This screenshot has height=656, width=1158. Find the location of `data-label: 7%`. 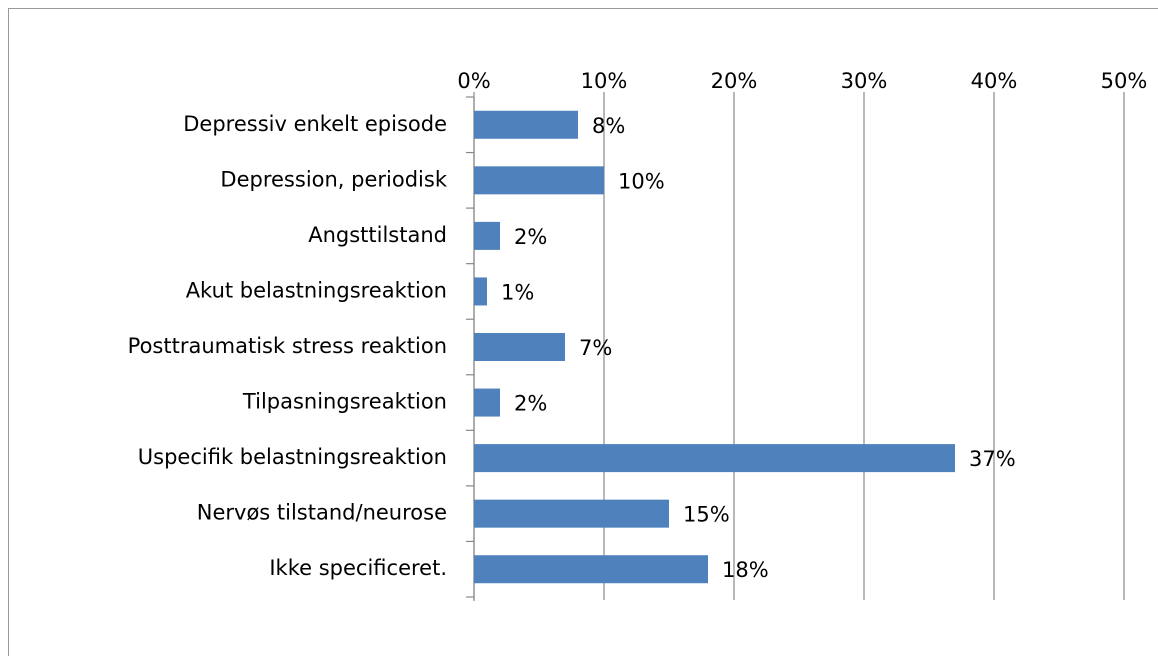

data-label: 7% is located at coordinates (595, 348).